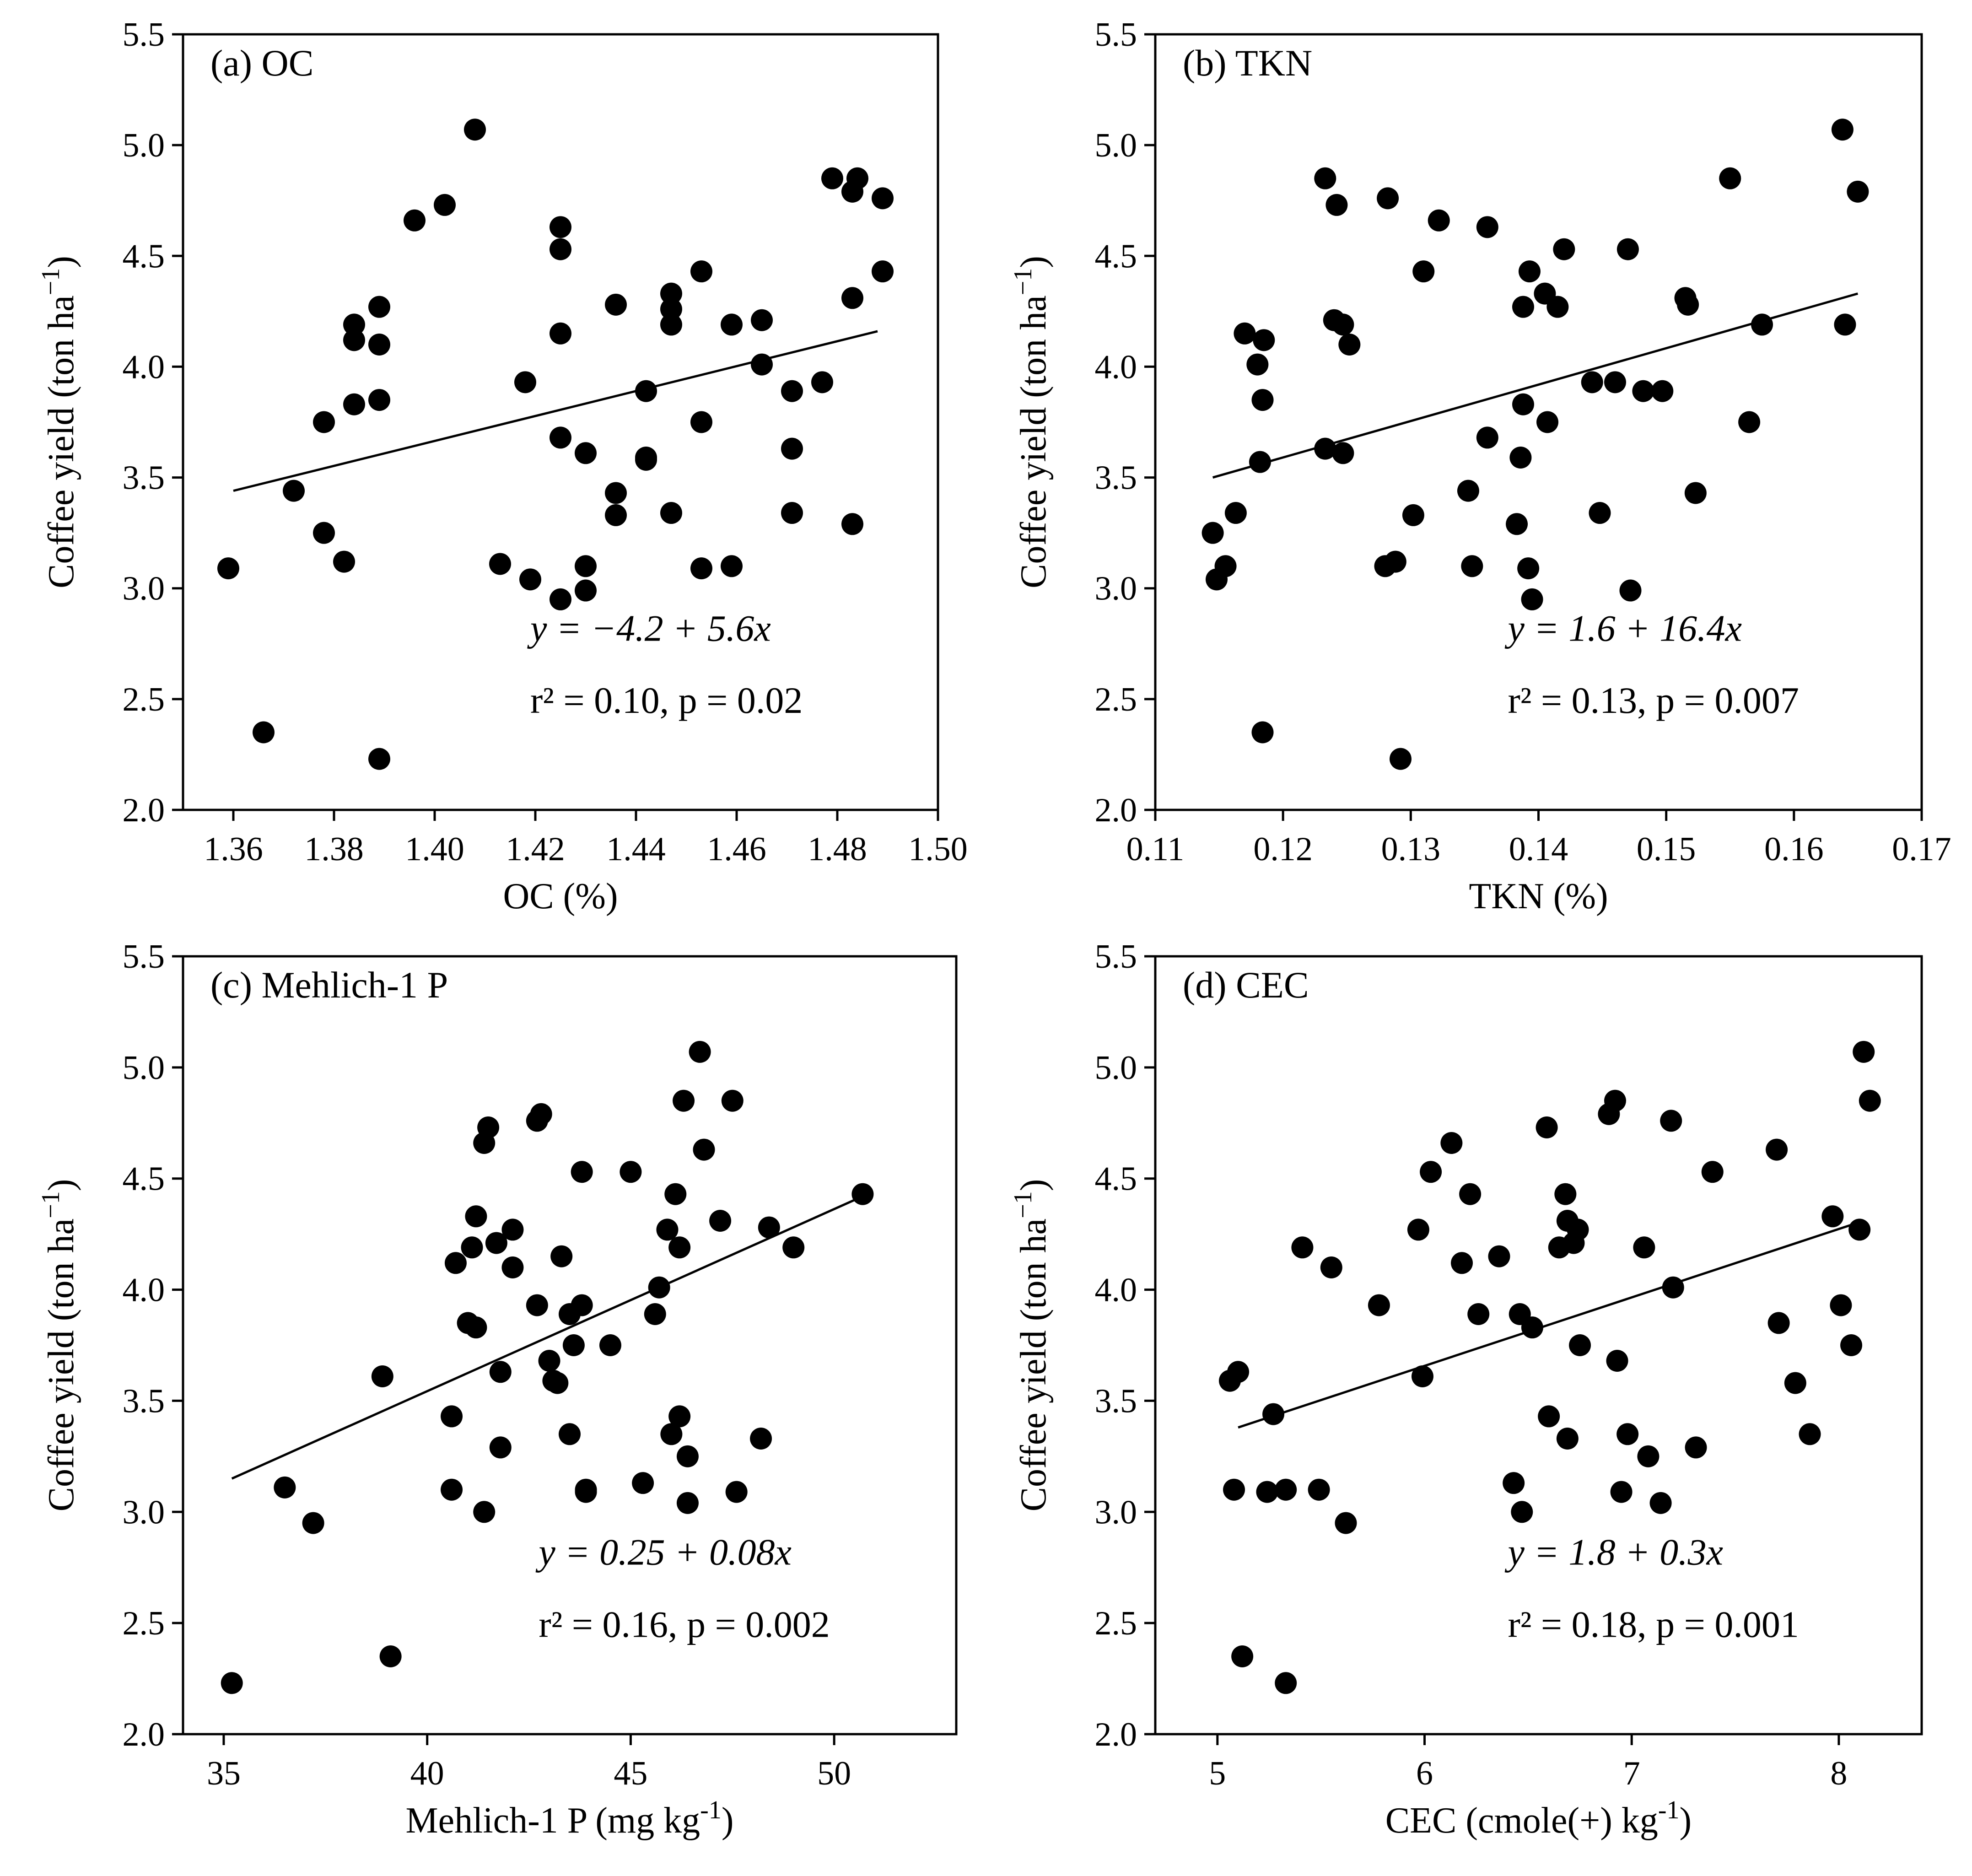  Describe the element at coordinates (570, 1819) in the screenshot. I see `x-axis-title: Mehlich-1 P (mg kg-1)` at that location.